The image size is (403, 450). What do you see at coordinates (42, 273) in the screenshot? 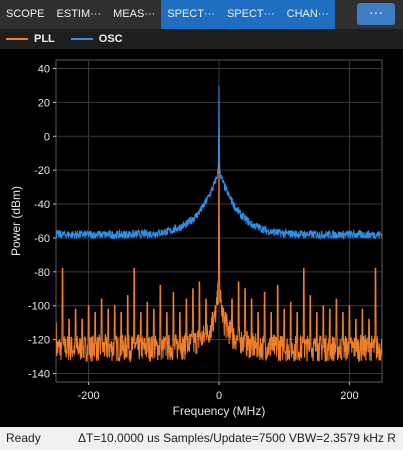
I see `y-tick-label: -80` at bounding box center [42, 273].